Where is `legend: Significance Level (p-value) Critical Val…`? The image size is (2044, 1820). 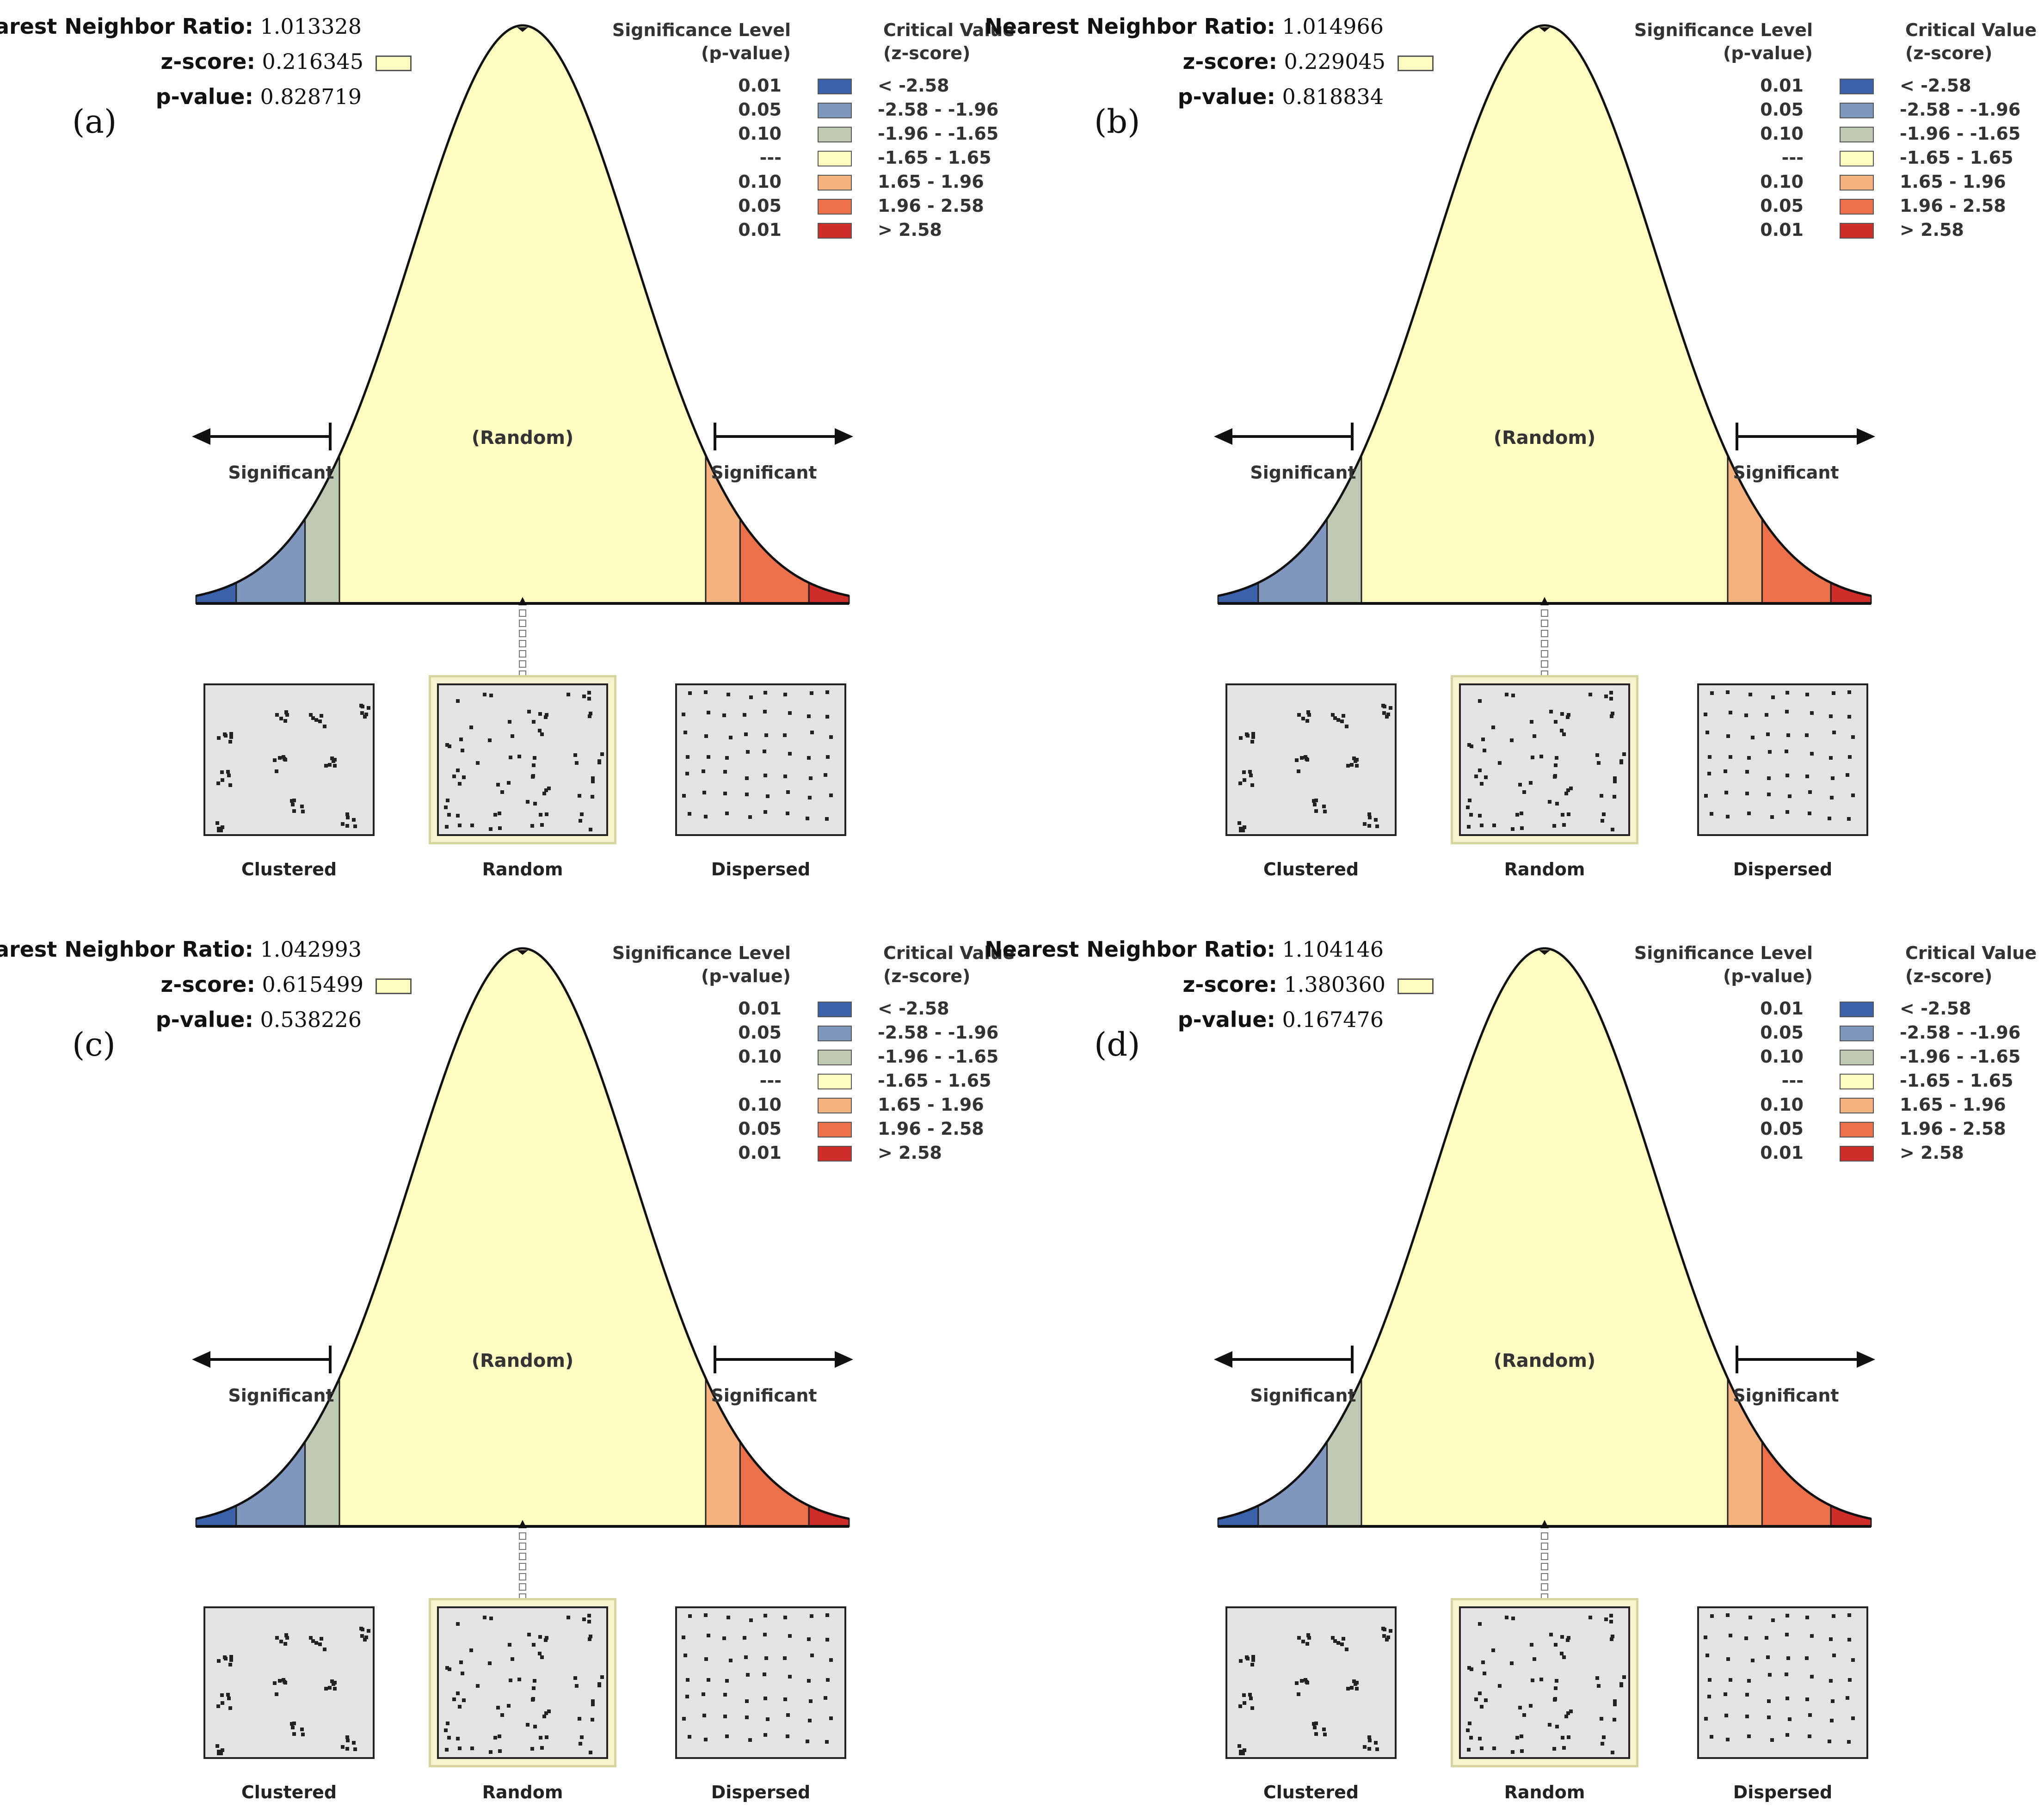
legend: Significance Level (p-value) Critical Val… is located at coordinates (814, 138).